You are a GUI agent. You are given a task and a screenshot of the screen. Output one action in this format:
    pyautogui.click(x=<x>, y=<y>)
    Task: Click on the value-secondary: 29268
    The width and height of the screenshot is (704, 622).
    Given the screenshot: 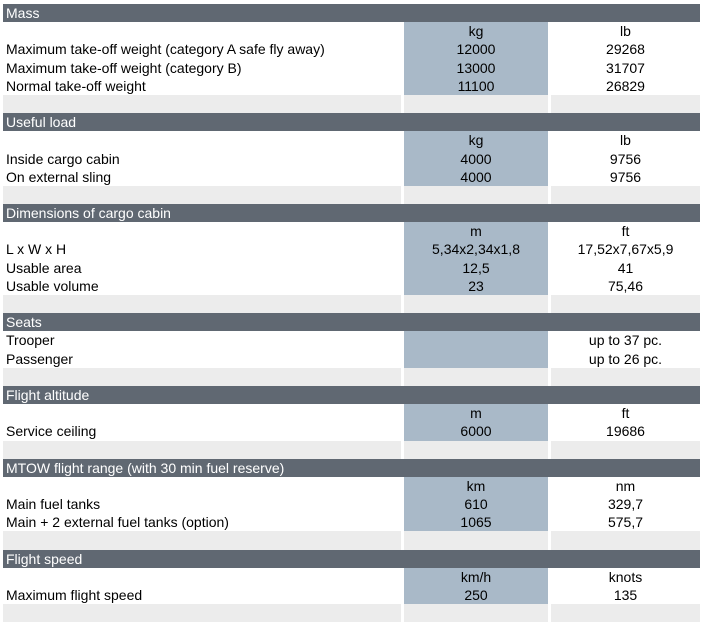 What is the action you would take?
    pyautogui.click(x=625, y=49)
    